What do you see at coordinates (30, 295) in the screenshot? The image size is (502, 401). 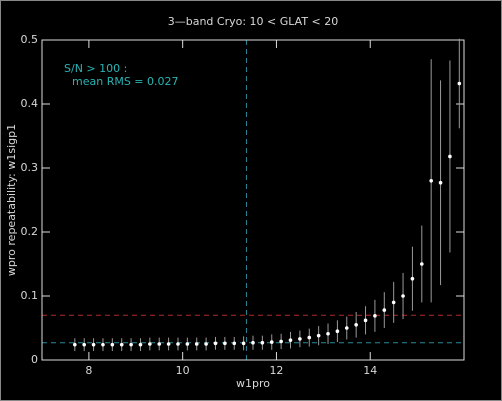 I see `y-tick-label: 0.1` at bounding box center [30, 295].